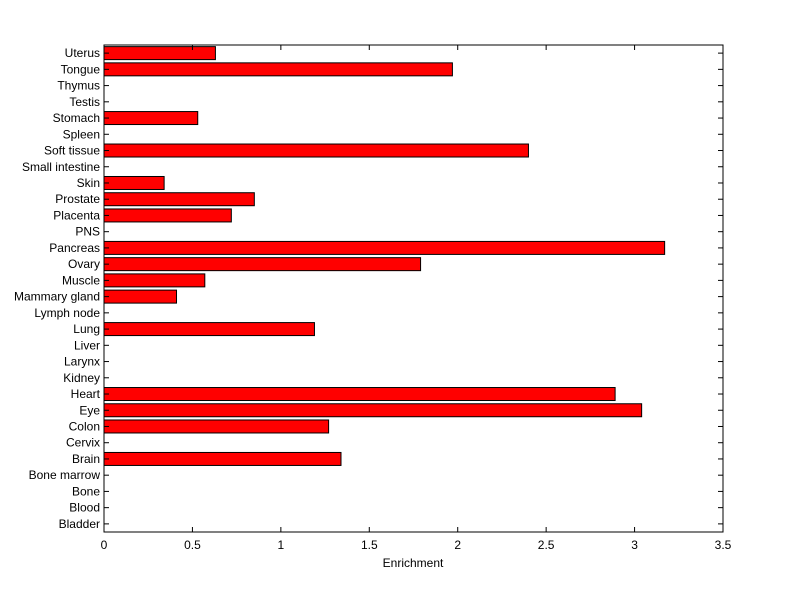 This screenshot has width=800, height=599. What do you see at coordinates (151, 118) in the screenshot?
I see `bar-stomach` at bounding box center [151, 118].